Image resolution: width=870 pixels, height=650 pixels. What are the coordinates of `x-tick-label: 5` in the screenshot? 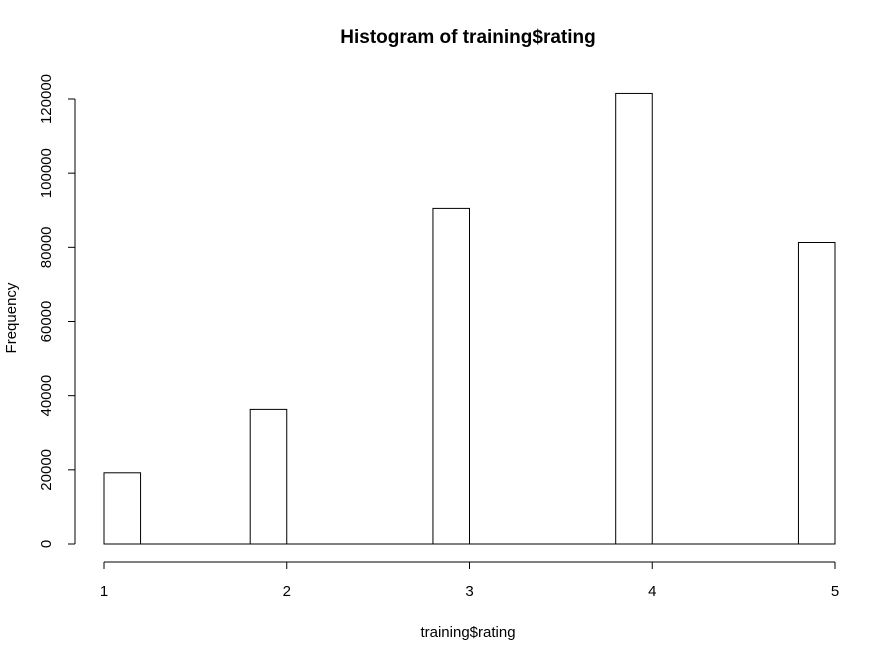 It's located at (835, 591).